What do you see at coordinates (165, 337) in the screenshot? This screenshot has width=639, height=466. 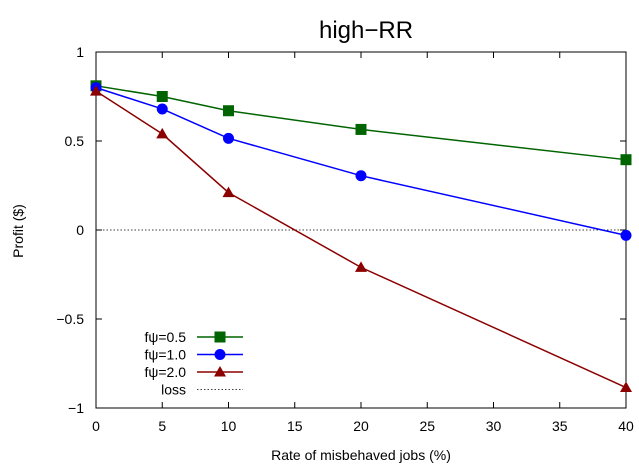 I see `legend-label-series-1: fψ=0.5` at bounding box center [165, 337].